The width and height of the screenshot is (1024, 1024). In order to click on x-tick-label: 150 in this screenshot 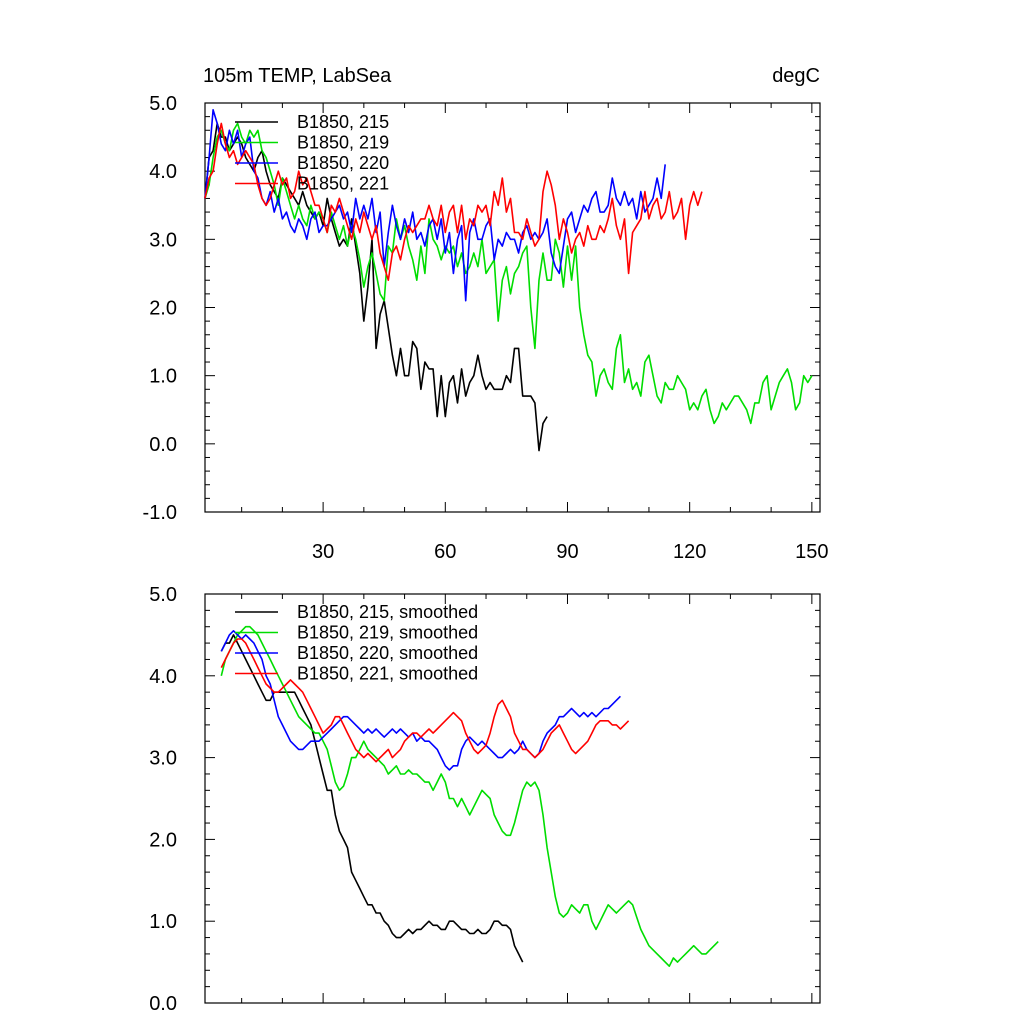, I will do `click(811, 552)`.